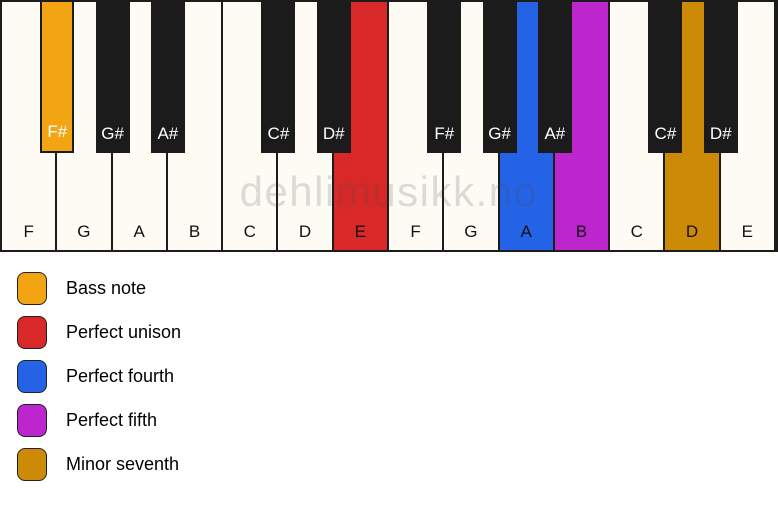 The height and width of the screenshot is (506, 778). What do you see at coordinates (167, 77) in the screenshot?
I see `black-key-asharp-2: A#` at bounding box center [167, 77].